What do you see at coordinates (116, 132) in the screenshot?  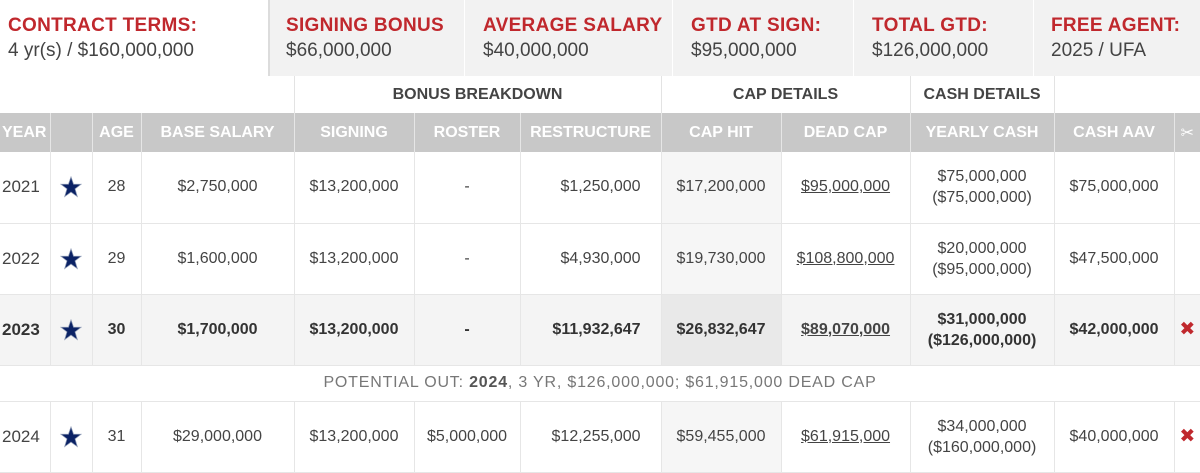 I see `col-age: AGE` at bounding box center [116, 132].